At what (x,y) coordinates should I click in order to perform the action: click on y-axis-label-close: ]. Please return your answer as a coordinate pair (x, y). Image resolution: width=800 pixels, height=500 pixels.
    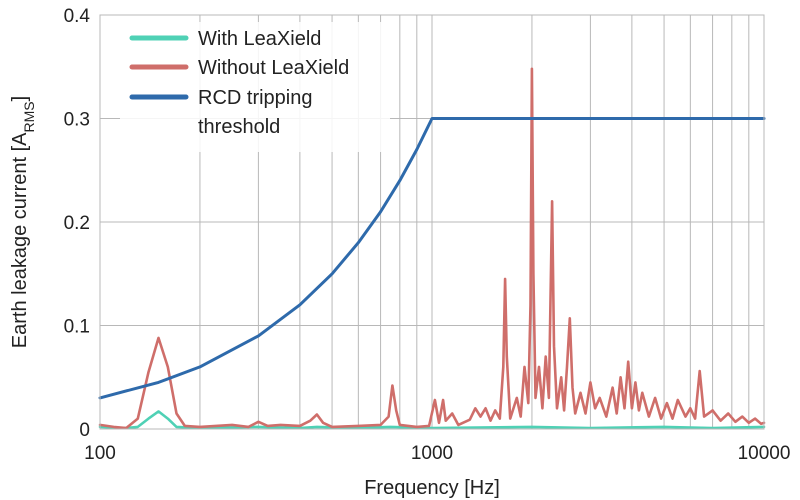
    Looking at the image, I should click on (20, 99).